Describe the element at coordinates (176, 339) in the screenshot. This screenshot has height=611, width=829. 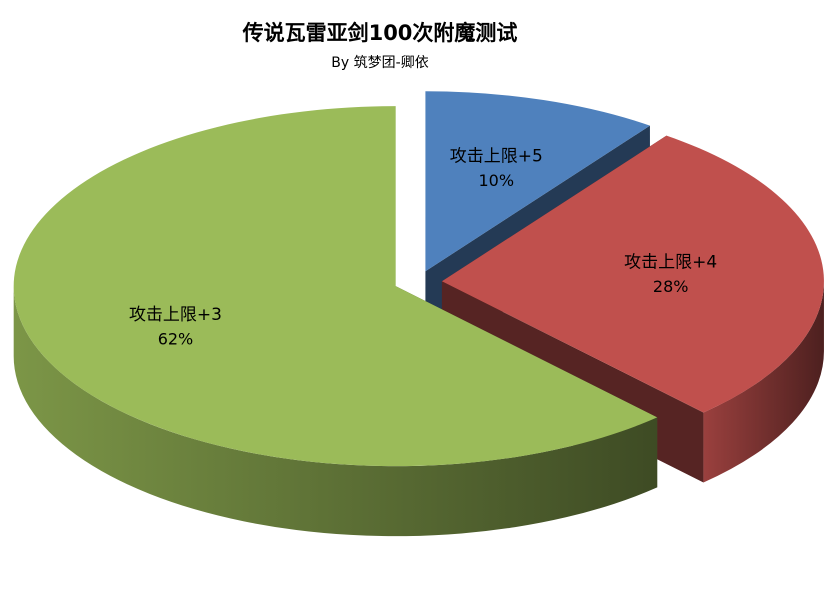
I see `data-label-value: 62%` at that location.